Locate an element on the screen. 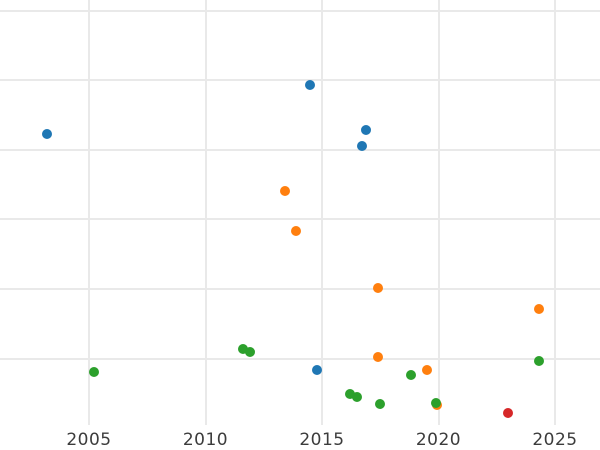 Image resolution: width=600 pixels, height=450 pixels. x-tick-label-2010: 2010 is located at coordinates (205, 440).